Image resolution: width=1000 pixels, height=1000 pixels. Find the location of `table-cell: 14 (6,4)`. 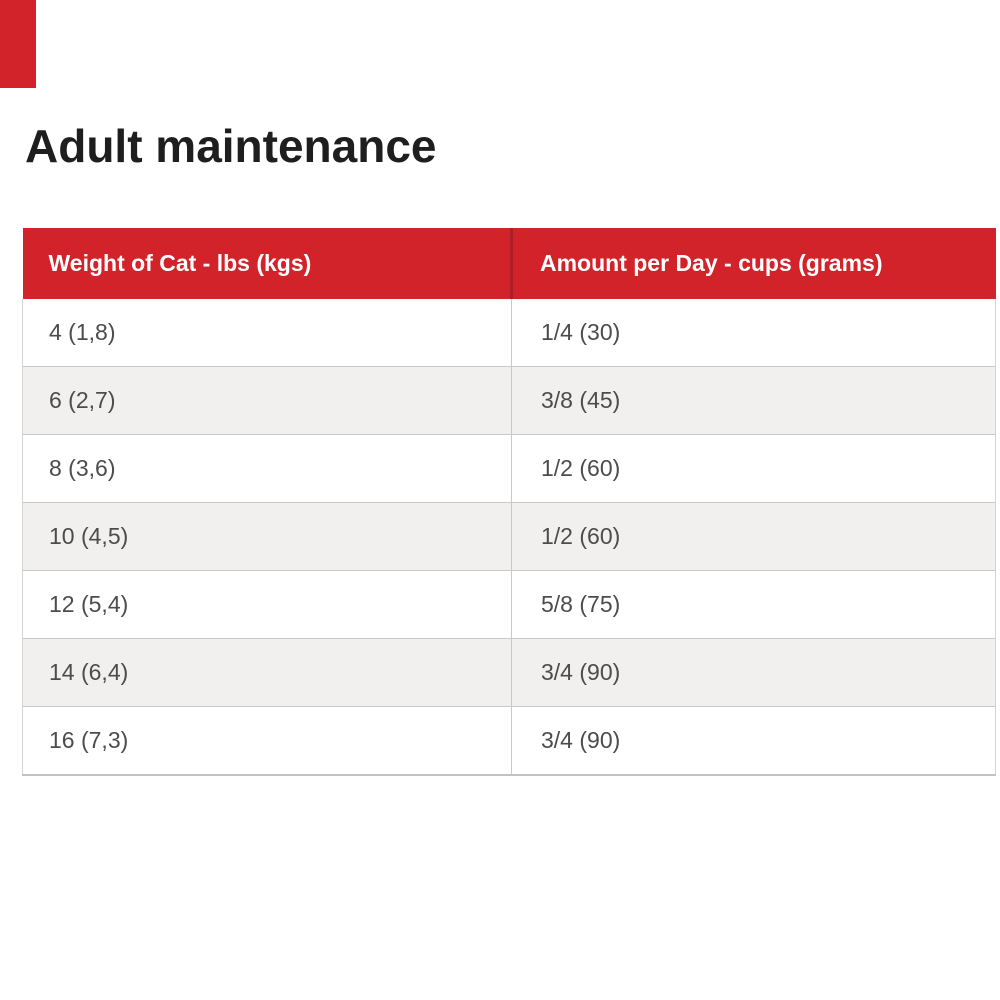

table-cell: 14 (6,4) is located at coordinates (267, 672).